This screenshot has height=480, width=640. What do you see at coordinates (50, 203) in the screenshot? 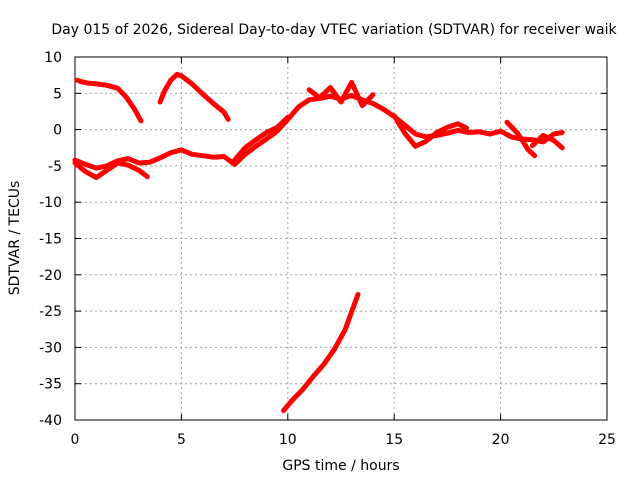
I see `y-tick-label: -10` at bounding box center [50, 203].